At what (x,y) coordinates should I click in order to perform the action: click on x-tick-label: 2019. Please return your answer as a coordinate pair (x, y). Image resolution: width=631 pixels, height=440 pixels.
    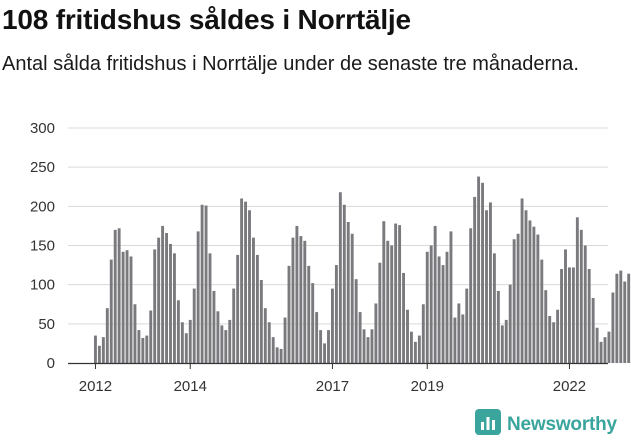
    Looking at the image, I should click on (427, 386).